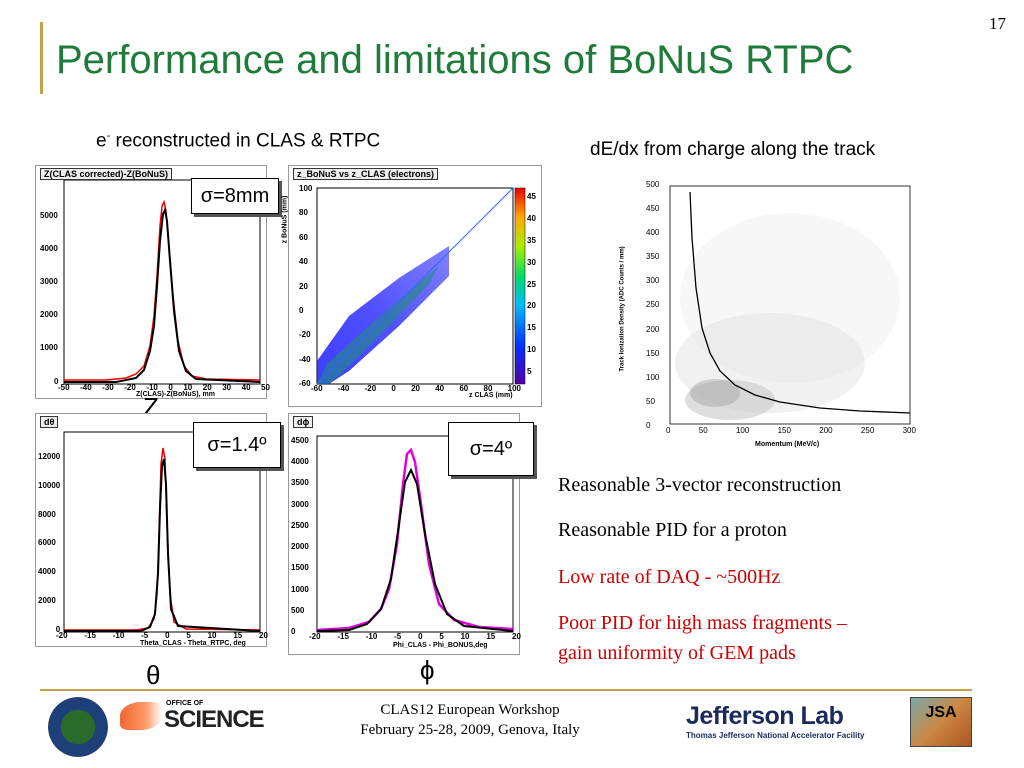  I want to click on y-tick: 10000, so click(49, 485).